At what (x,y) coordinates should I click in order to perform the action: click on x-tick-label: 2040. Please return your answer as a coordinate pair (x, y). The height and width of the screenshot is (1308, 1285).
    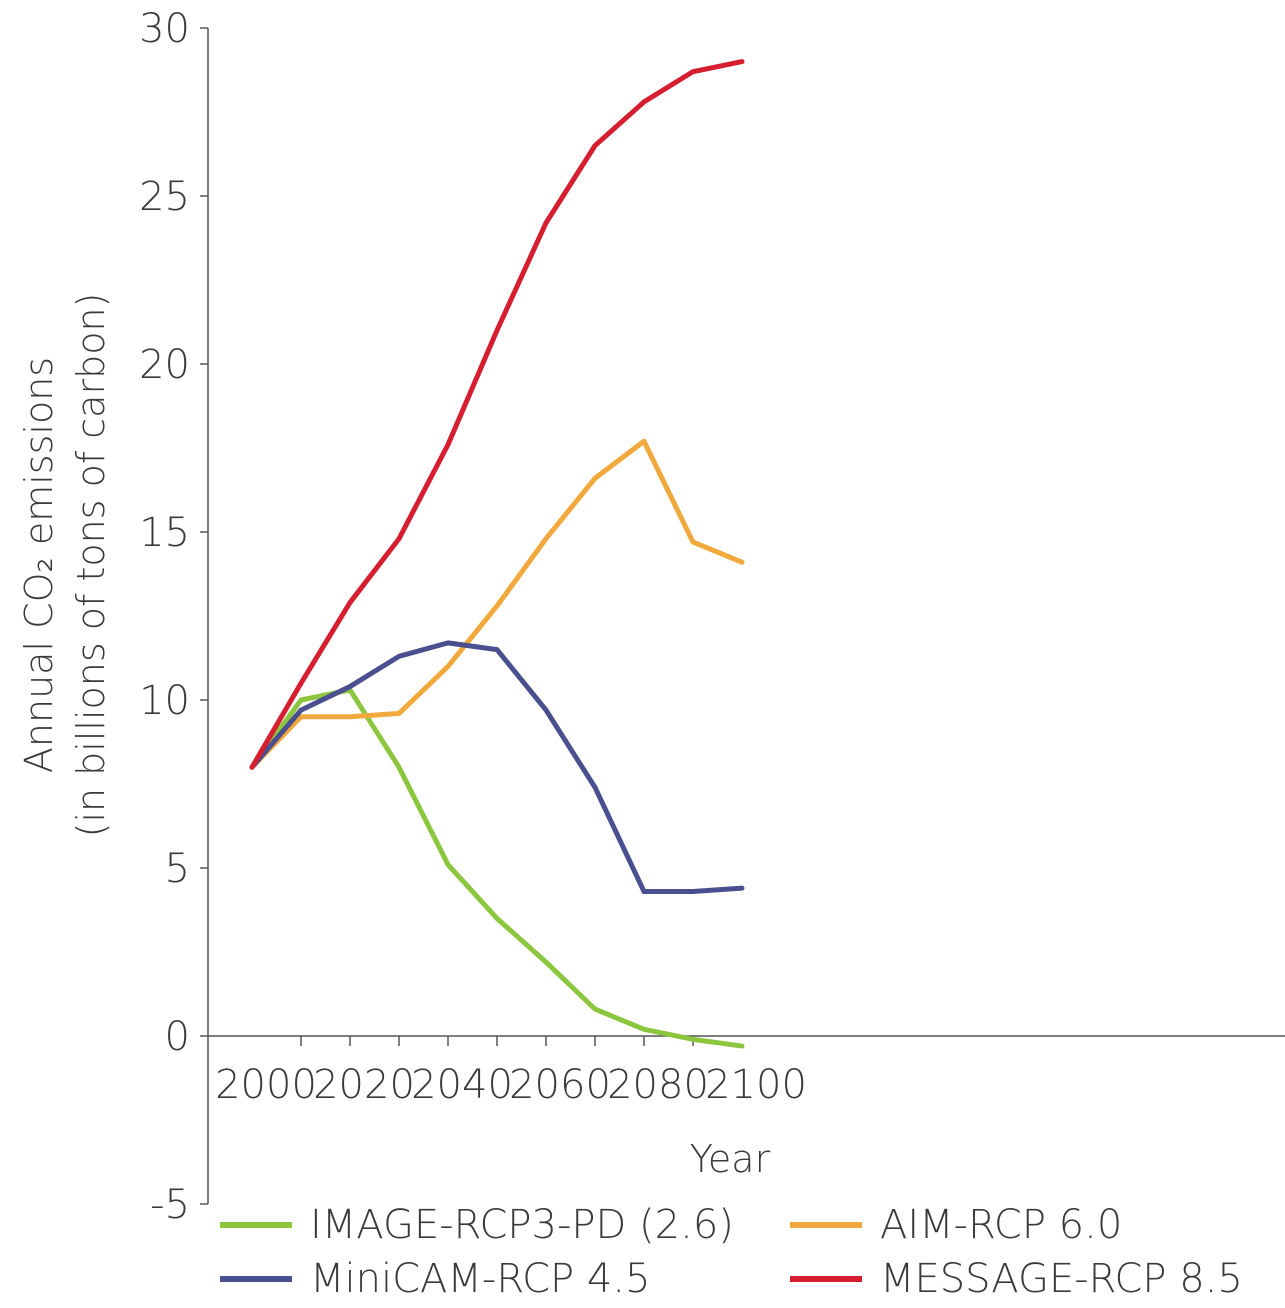
    Looking at the image, I should click on (462, 1085).